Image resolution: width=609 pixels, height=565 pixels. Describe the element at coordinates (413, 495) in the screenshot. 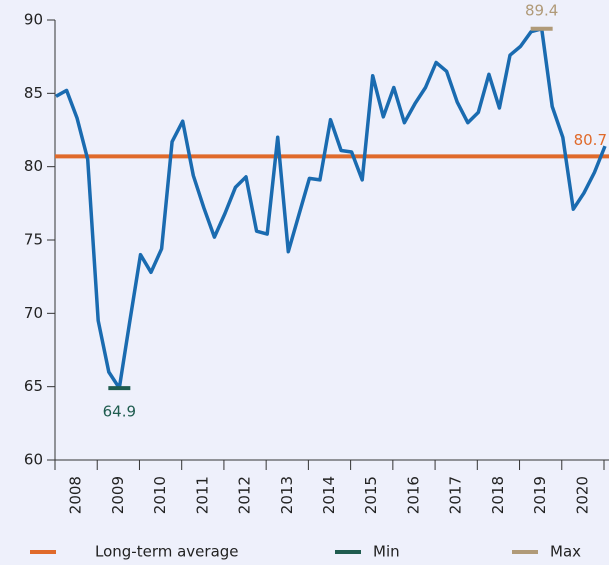

I see `x-tick-label: 2016` at that location.